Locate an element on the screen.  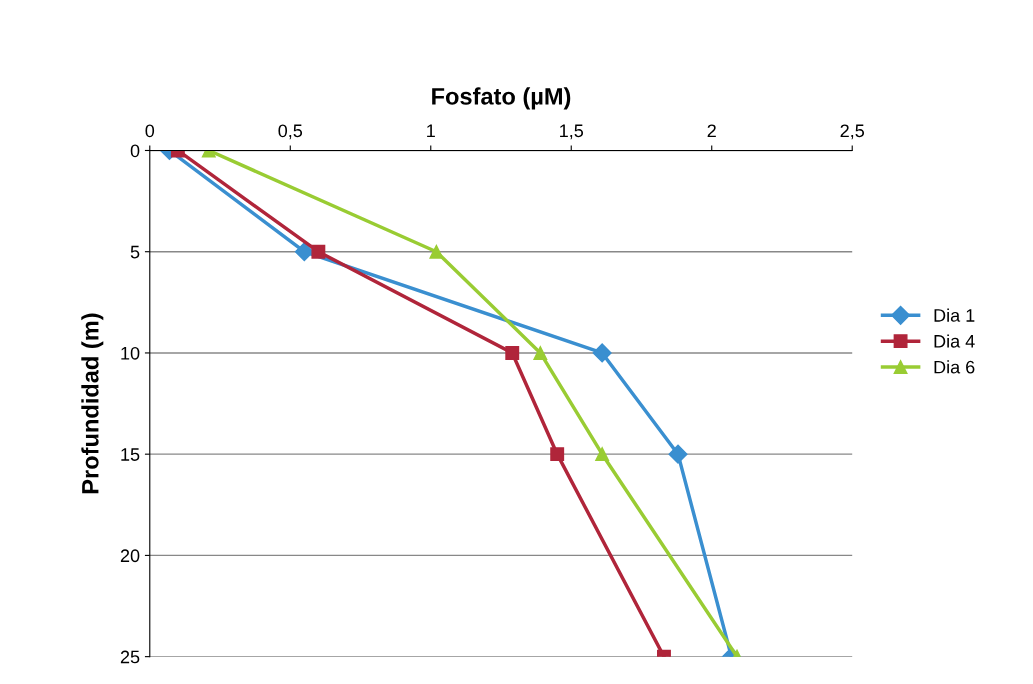
y-tick-label: 25 is located at coordinates (130, 657).